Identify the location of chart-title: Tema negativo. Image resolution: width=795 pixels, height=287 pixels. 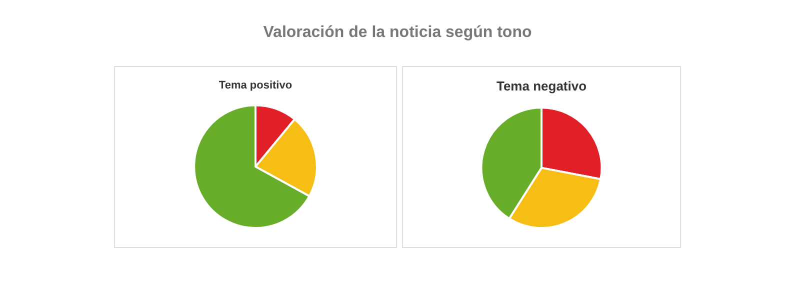
(541, 86).